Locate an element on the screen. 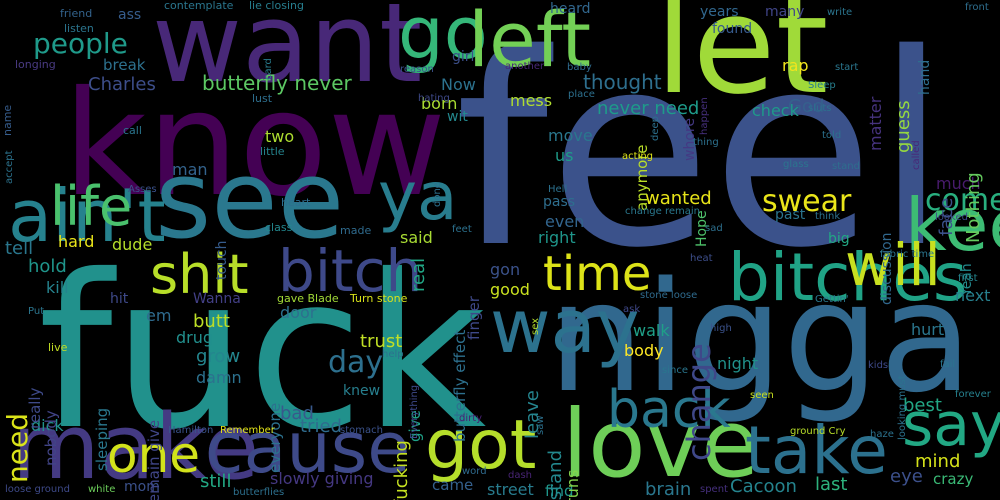 This screenshot has height=500, width=1000. word-sleeping: sleeping is located at coordinates (102, 439).